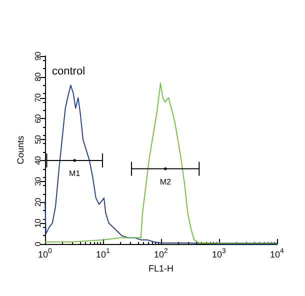 The width and height of the screenshot is (305, 296). What do you see at coordinates (38, 181) in the screenshot?
I see `y-tick-label: 30` at bounding box center [38, 181].